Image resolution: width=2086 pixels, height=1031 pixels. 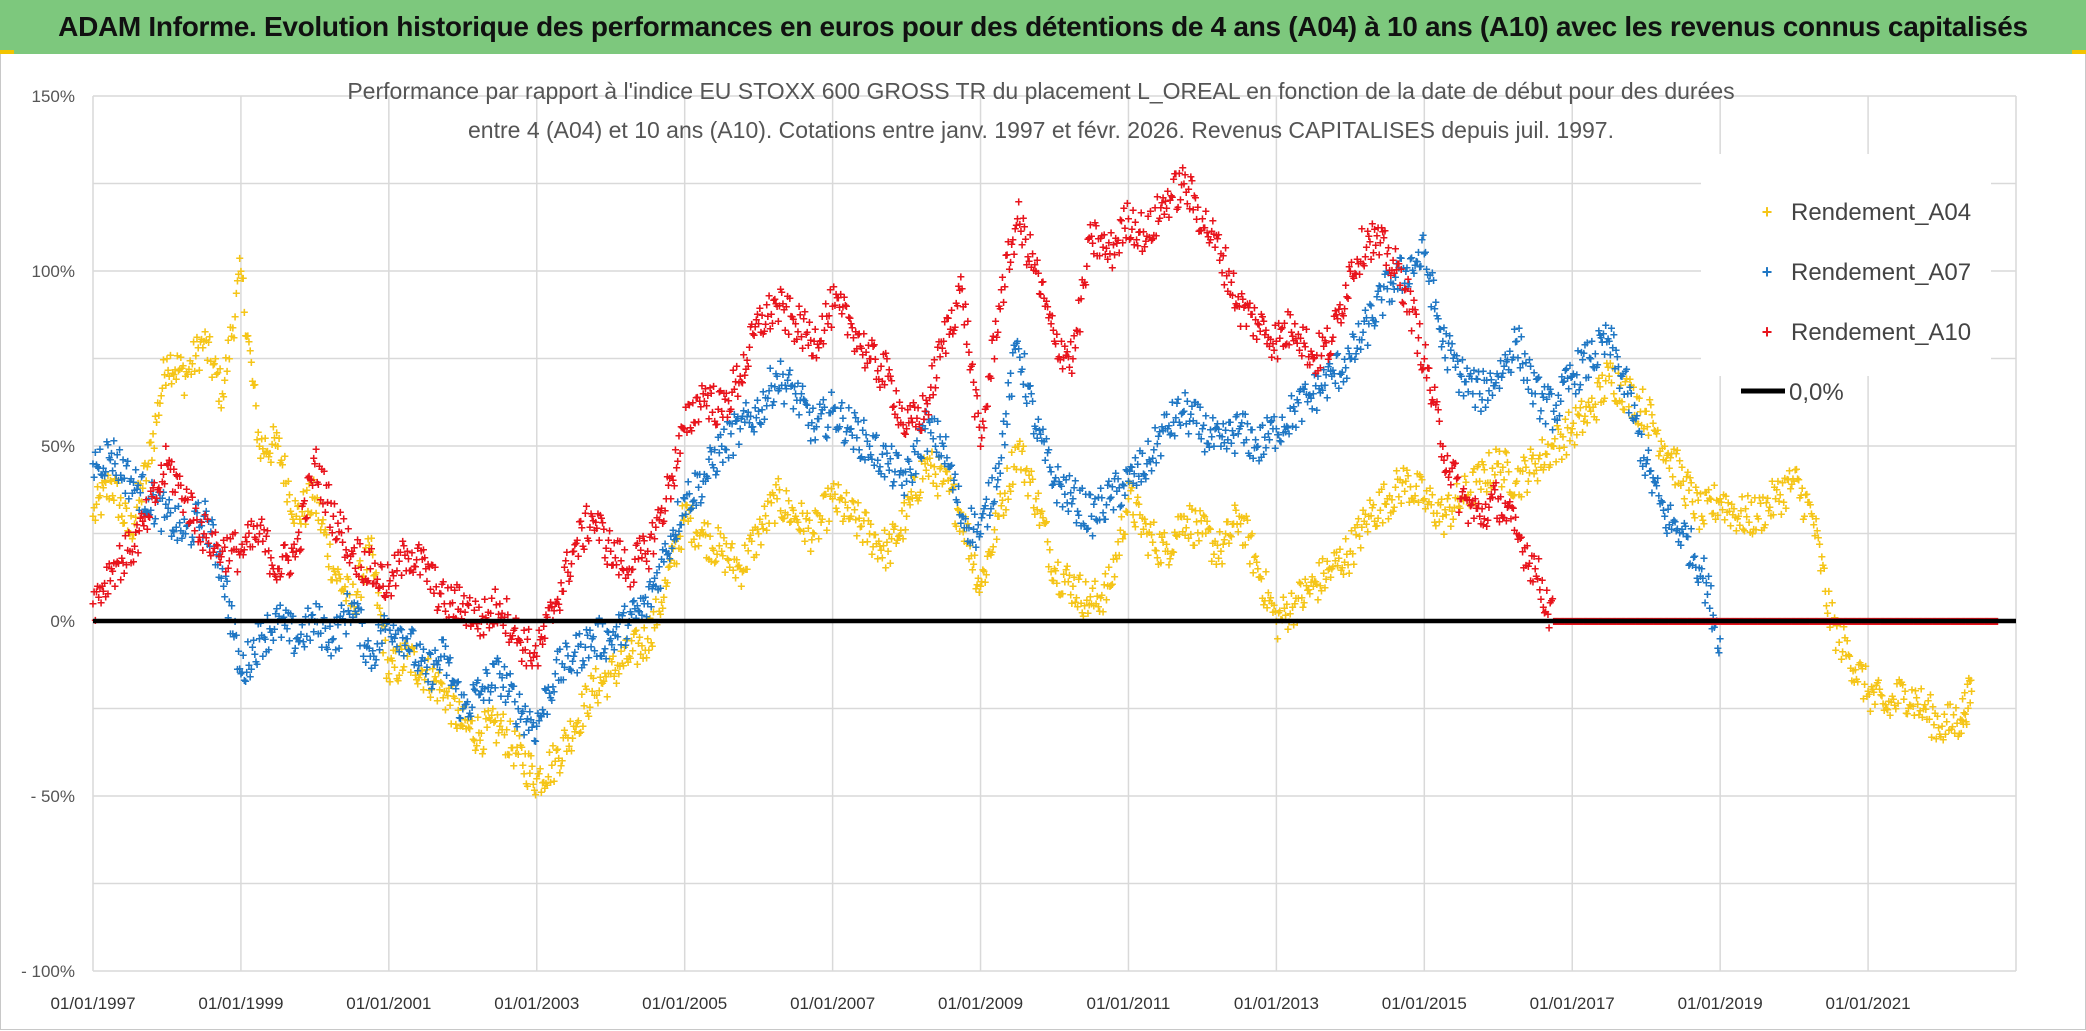 What do you see at coordinates (240, 1003) in the screenshot?
I see `x-tick-label: 01/01/1999` at bounding box center [240, 1003].